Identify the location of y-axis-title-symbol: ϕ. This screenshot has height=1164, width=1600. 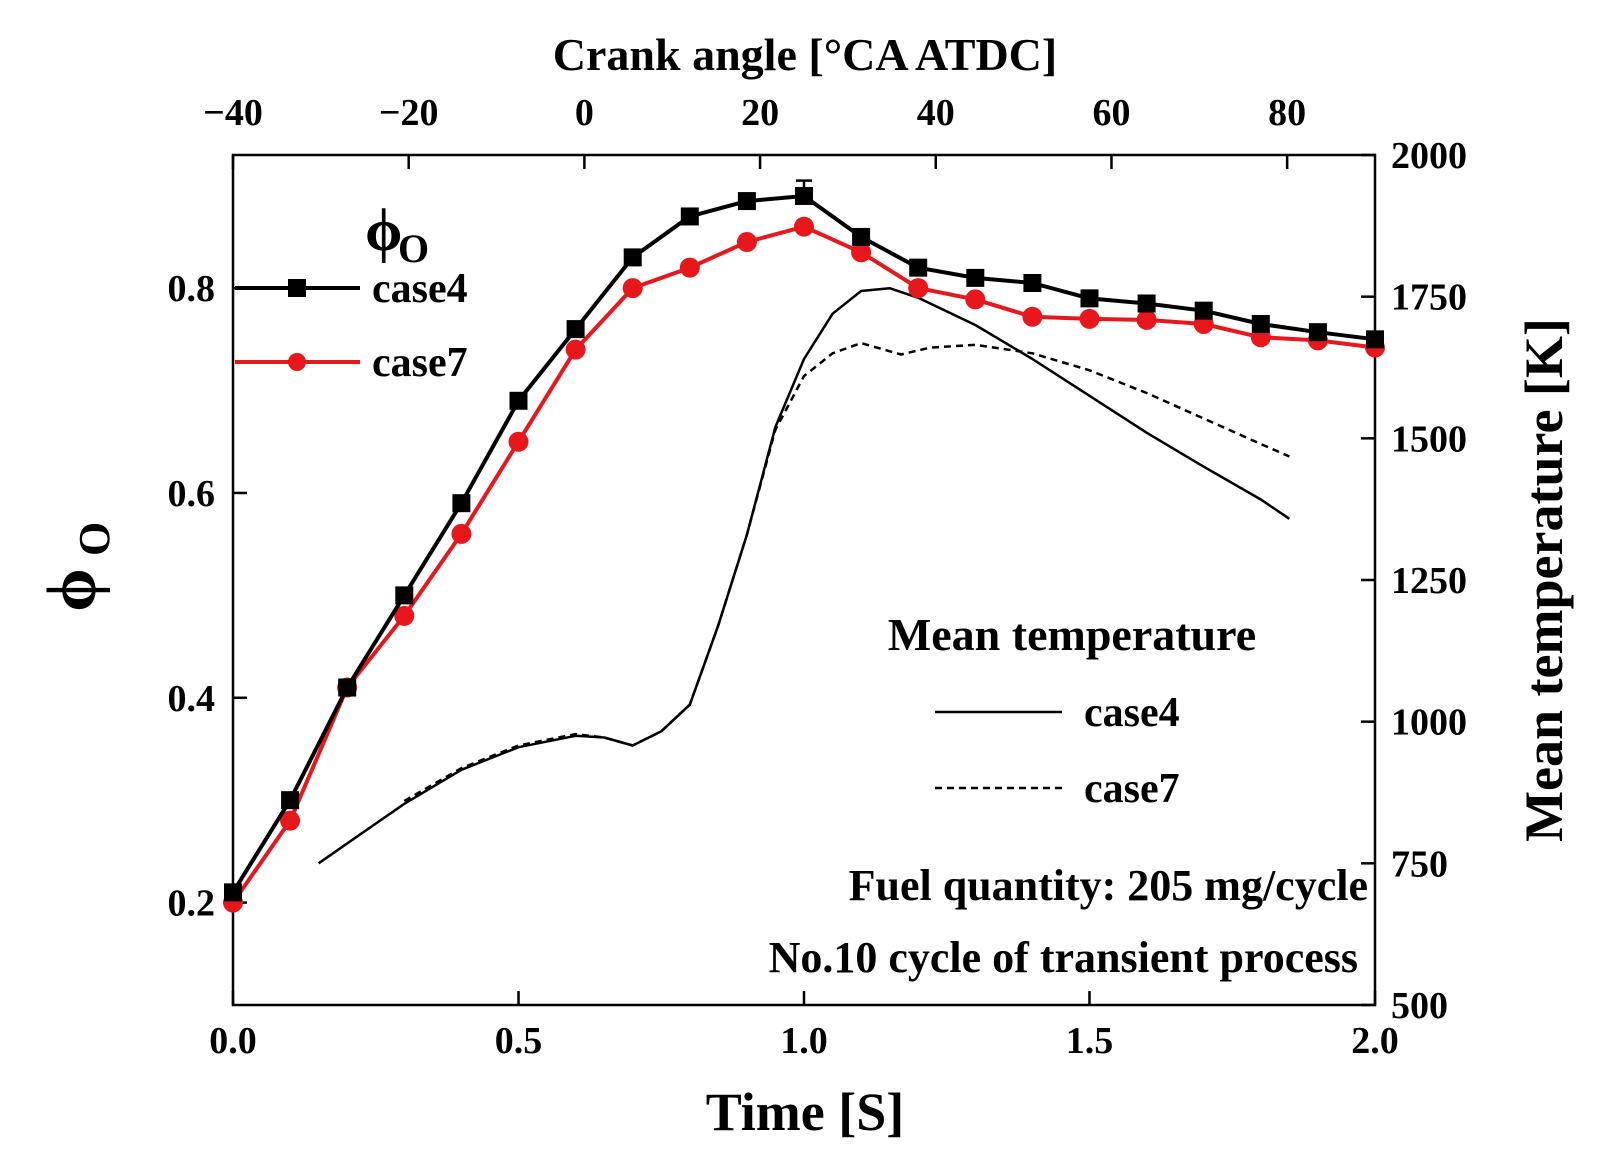
(72, 590).